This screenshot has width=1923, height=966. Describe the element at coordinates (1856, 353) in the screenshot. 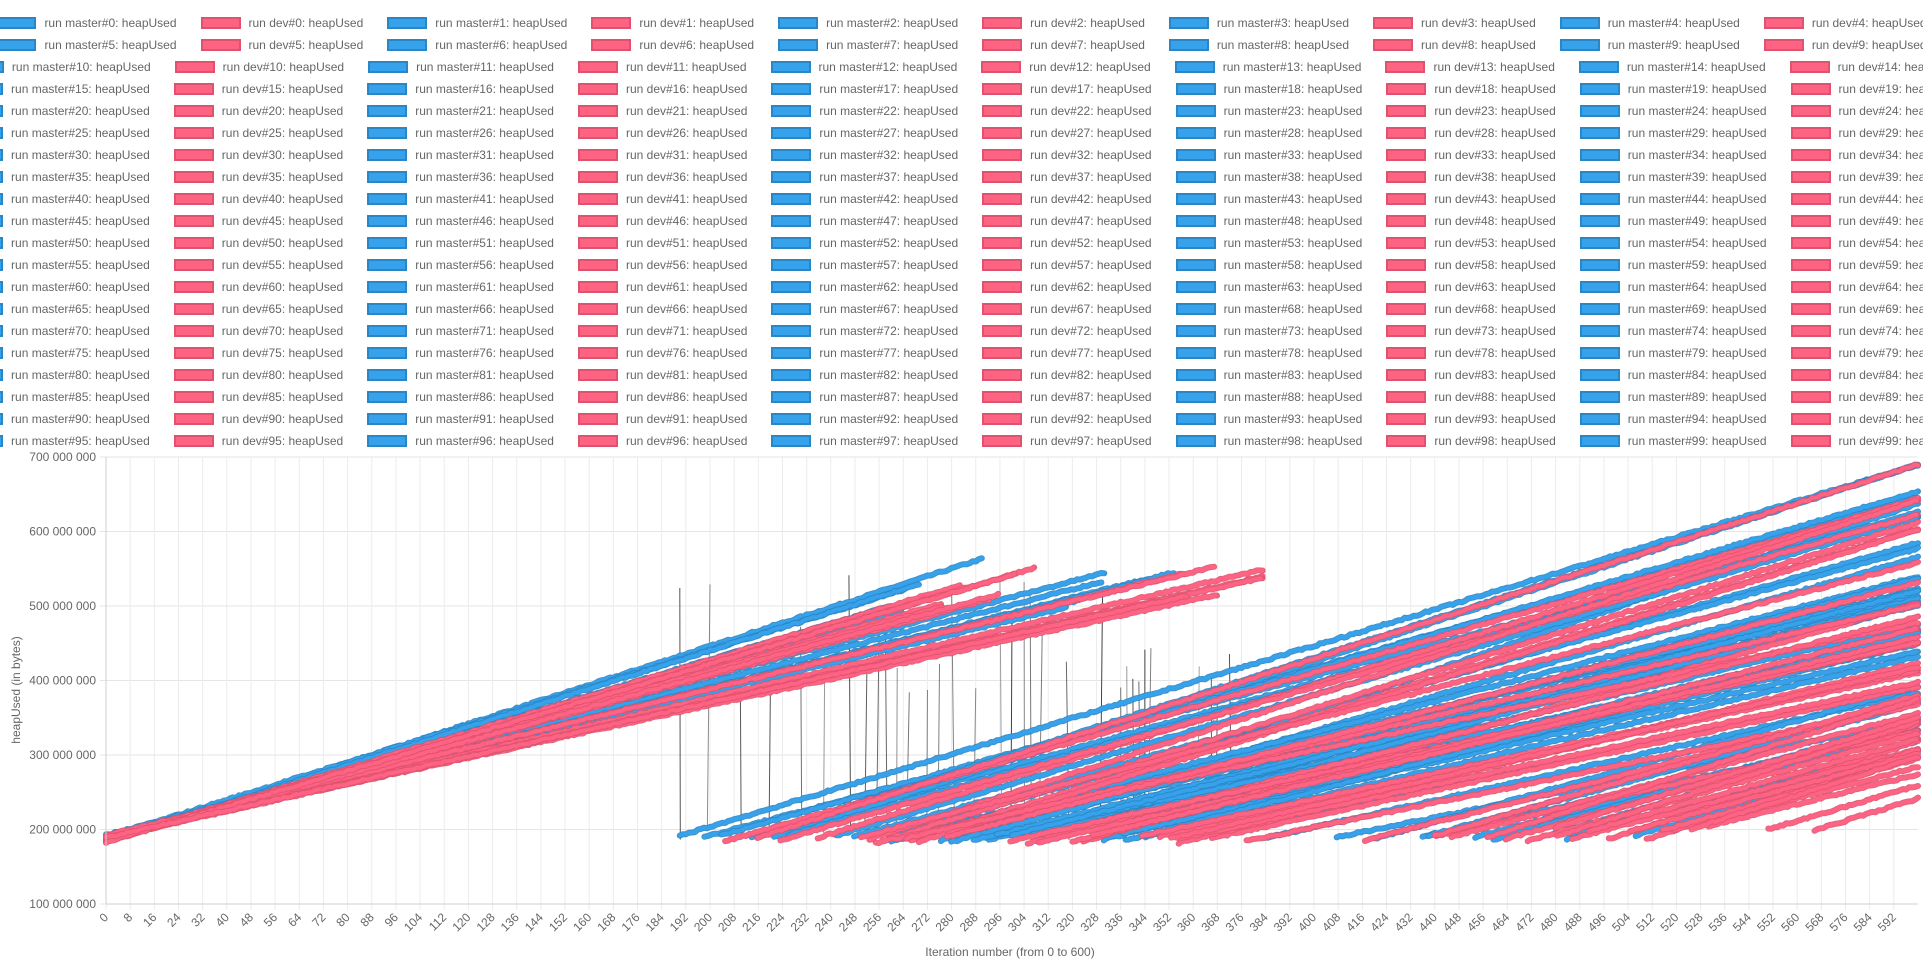

I see `legend-item-dev-79: run dev#79: heapUsed` at that location.